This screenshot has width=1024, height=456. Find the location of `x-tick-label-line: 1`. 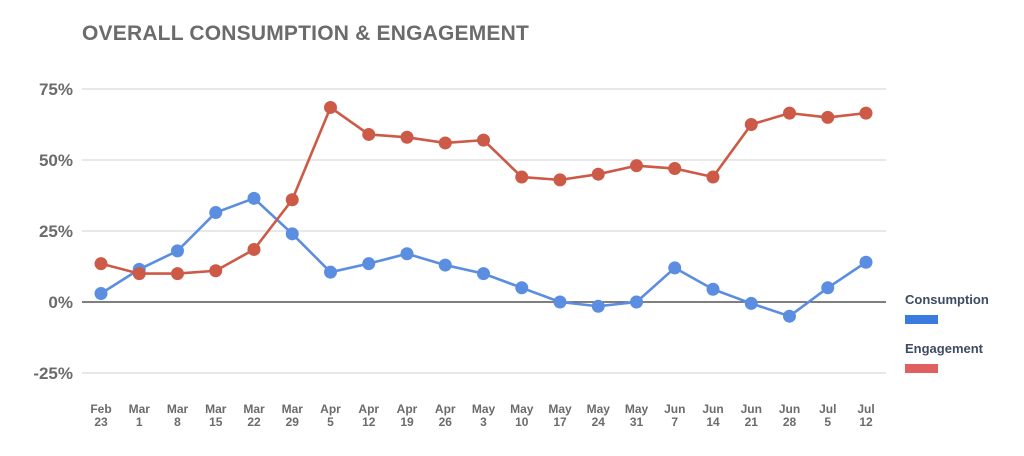

x-tick-label-line: 1 is located at coordinates (139, 422).